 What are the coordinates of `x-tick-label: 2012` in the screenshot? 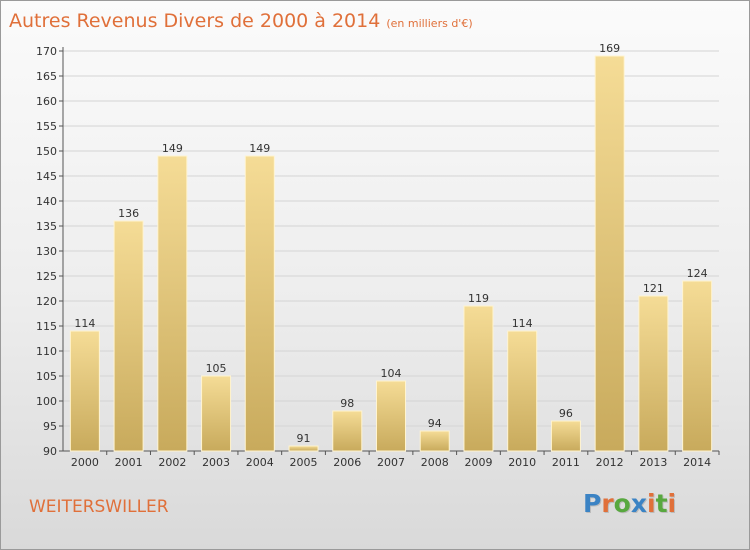 It's located at (610, 462).